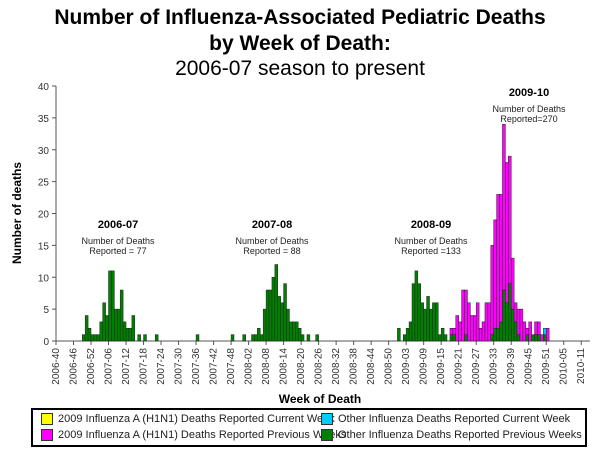 Image resolution: width=600 pixels, height=450 pixels. Describe the element at coordinates (74, 366) in the screenshot. I see `x-tick-label: 2006-46` at that location.